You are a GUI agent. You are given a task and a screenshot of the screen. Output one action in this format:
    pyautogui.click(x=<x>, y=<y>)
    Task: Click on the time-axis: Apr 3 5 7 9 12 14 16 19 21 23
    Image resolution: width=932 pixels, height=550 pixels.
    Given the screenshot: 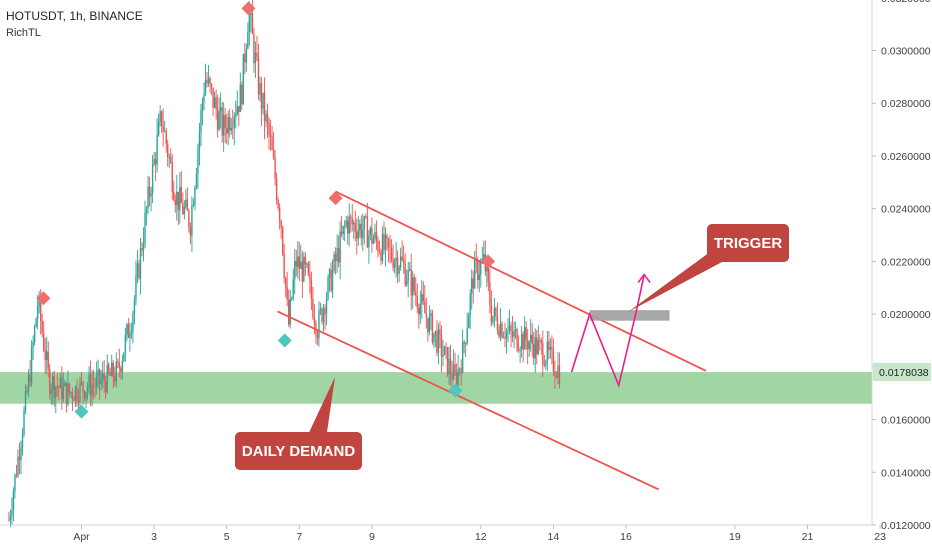 What is the action you would take?
    pyautogui.click(x=443, y=533)
    